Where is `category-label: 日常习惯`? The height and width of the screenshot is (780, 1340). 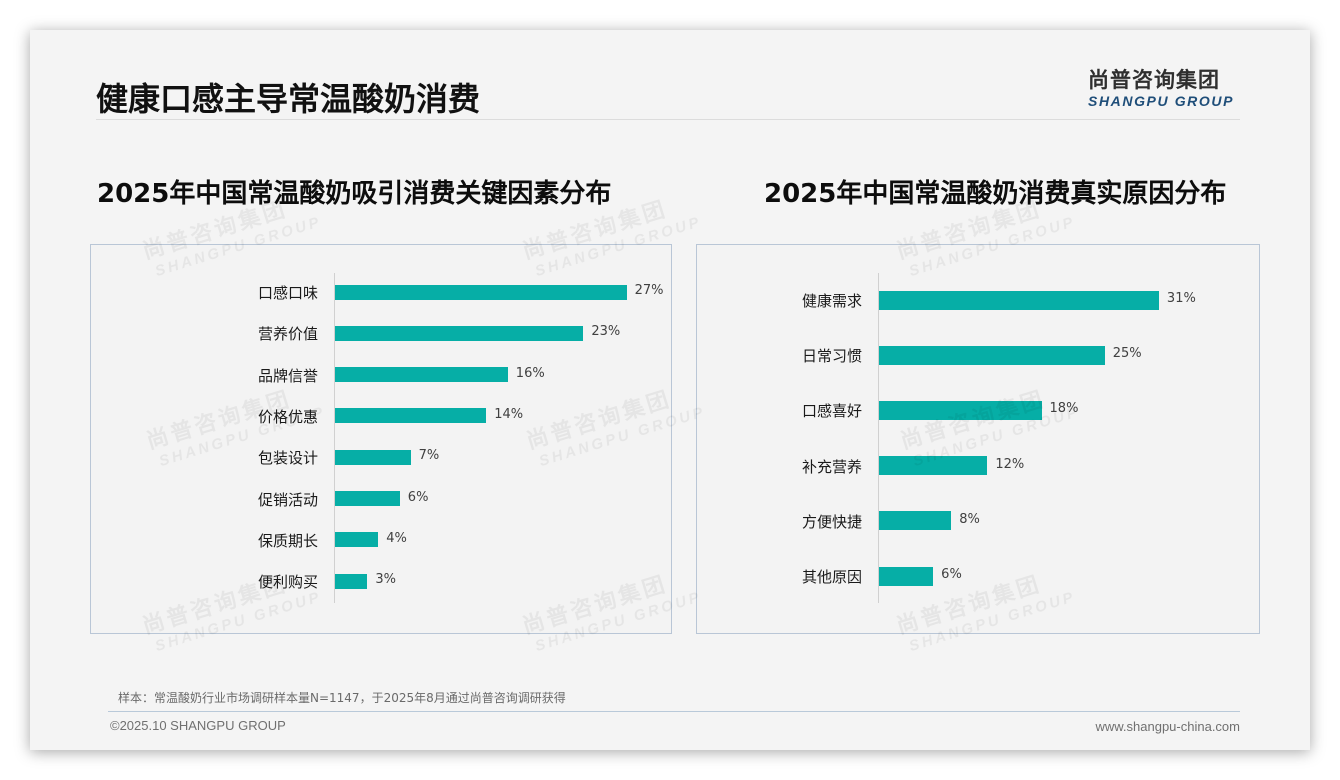
category-label: 日常习惯 is located at coordinates (831, 356).